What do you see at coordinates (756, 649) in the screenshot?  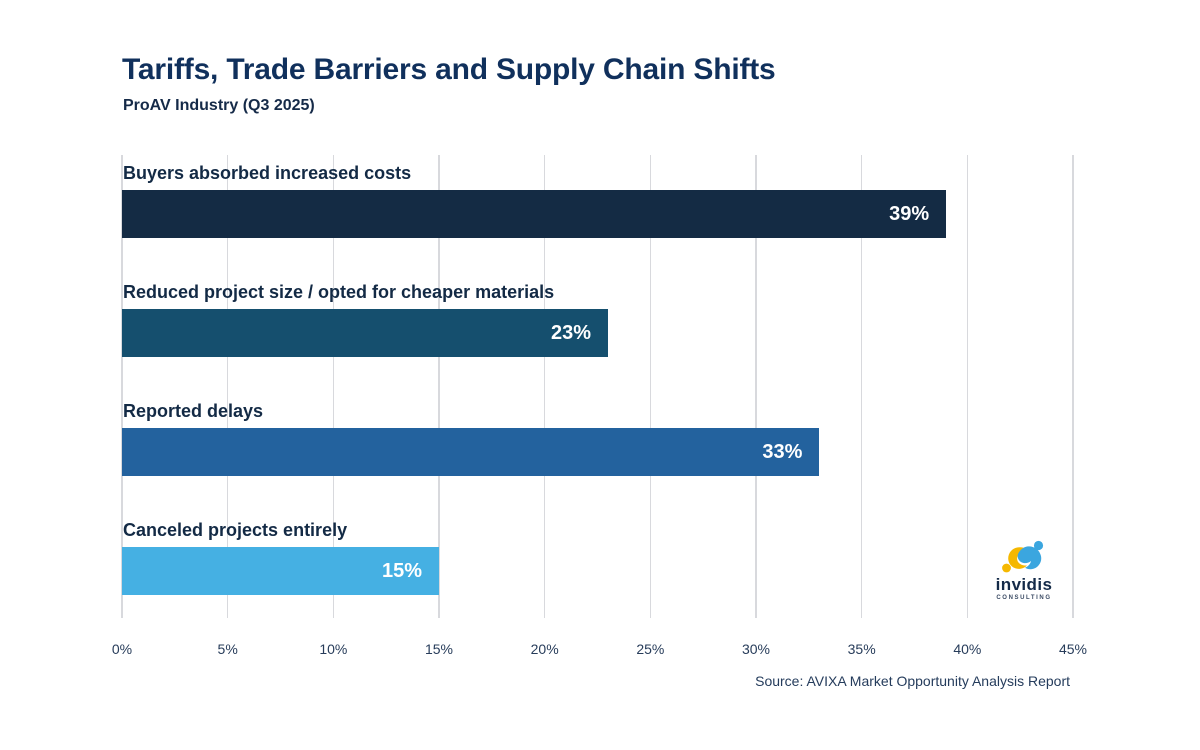 I see `x-tick-label: 30%` at bounding box center [756, 649].